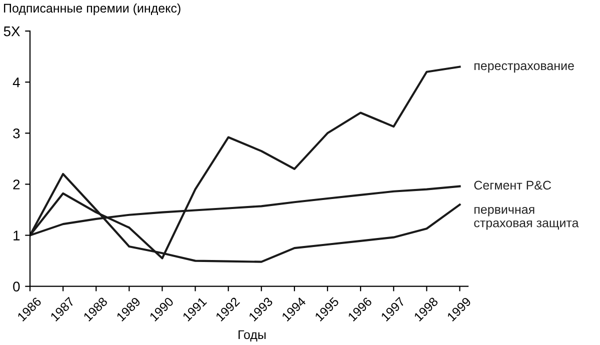 This screenshot has width=600, height=345. I want to click on series-label: перестрахование, so click(524, 68).